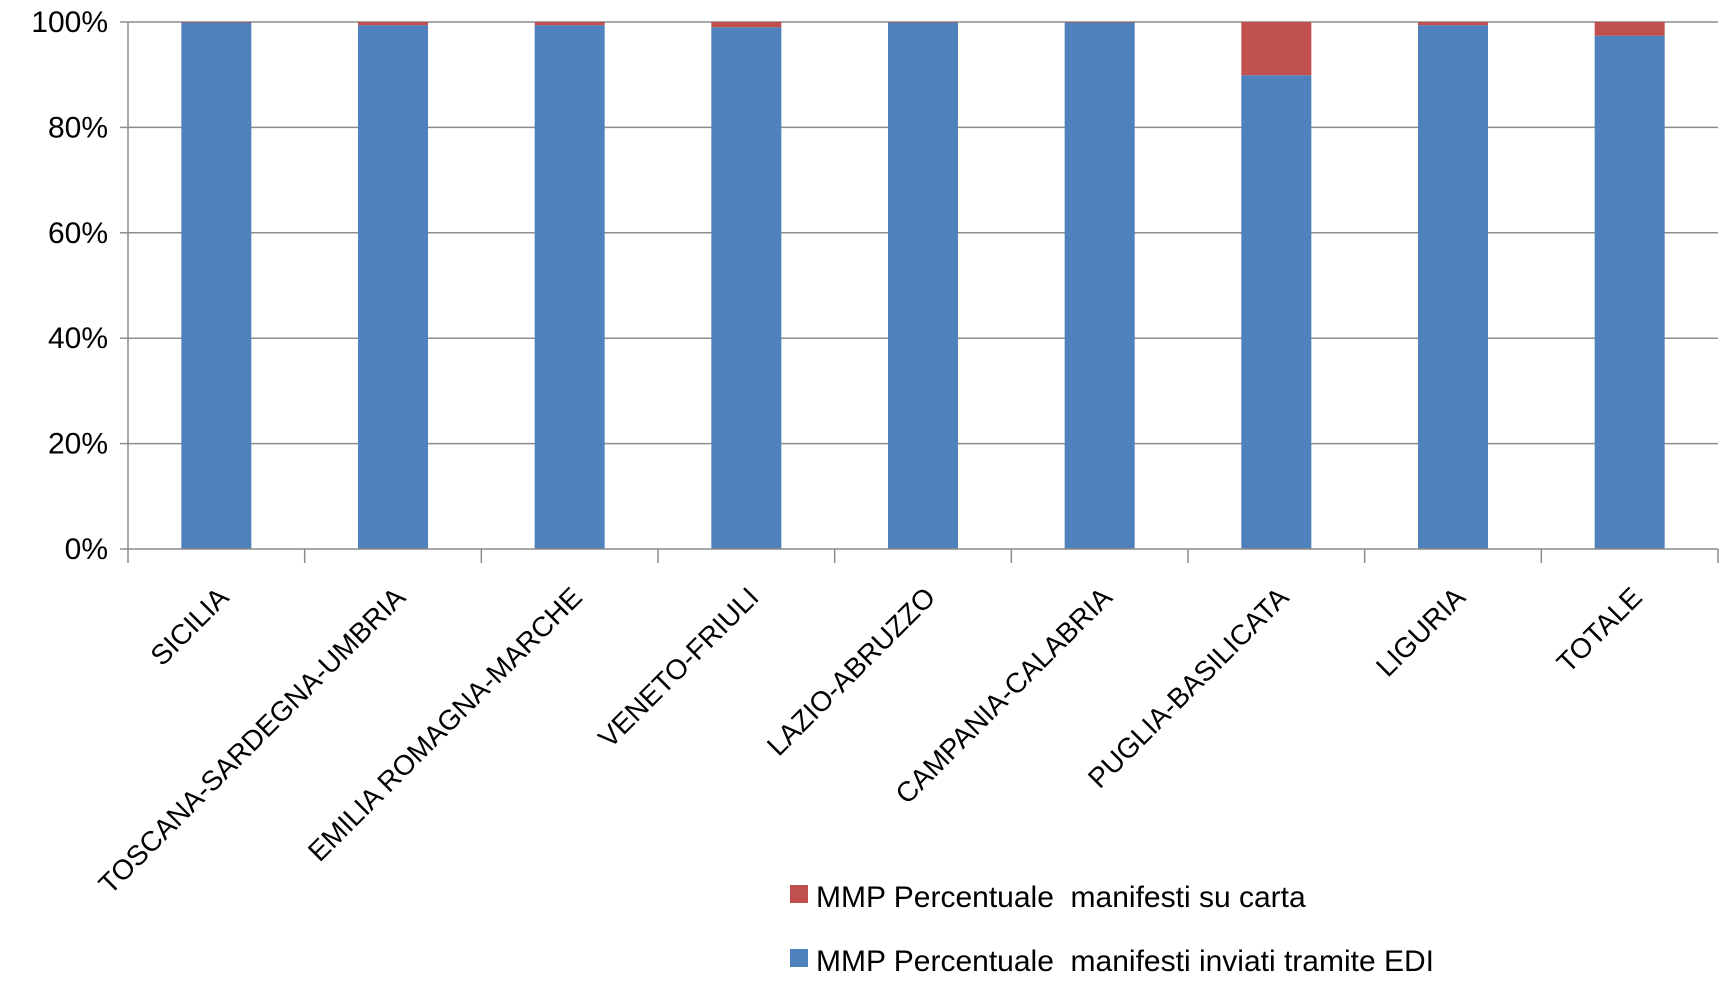 The image size is (1727, 995). I want to click on x-tick-label: VENETO-FRIULI, so click(678, 667).